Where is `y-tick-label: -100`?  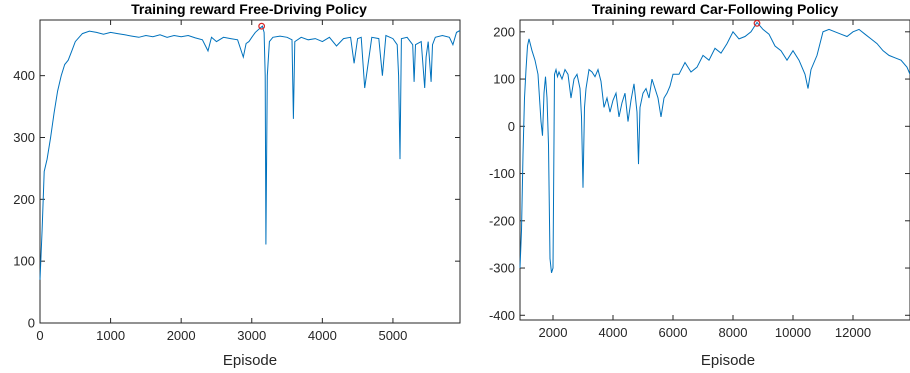
y-tick-label: -100 is located at coordinates (502, 173).